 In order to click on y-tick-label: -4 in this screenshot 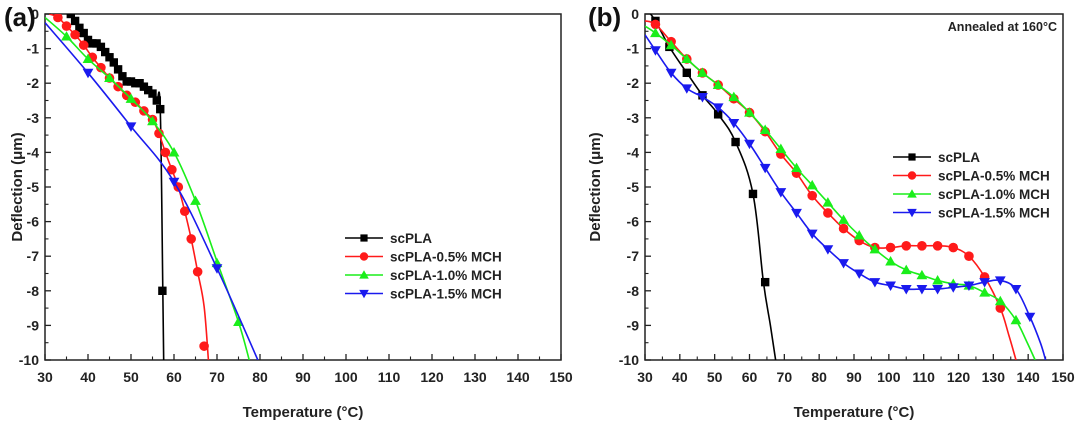, I will do `click(633, 152)`.